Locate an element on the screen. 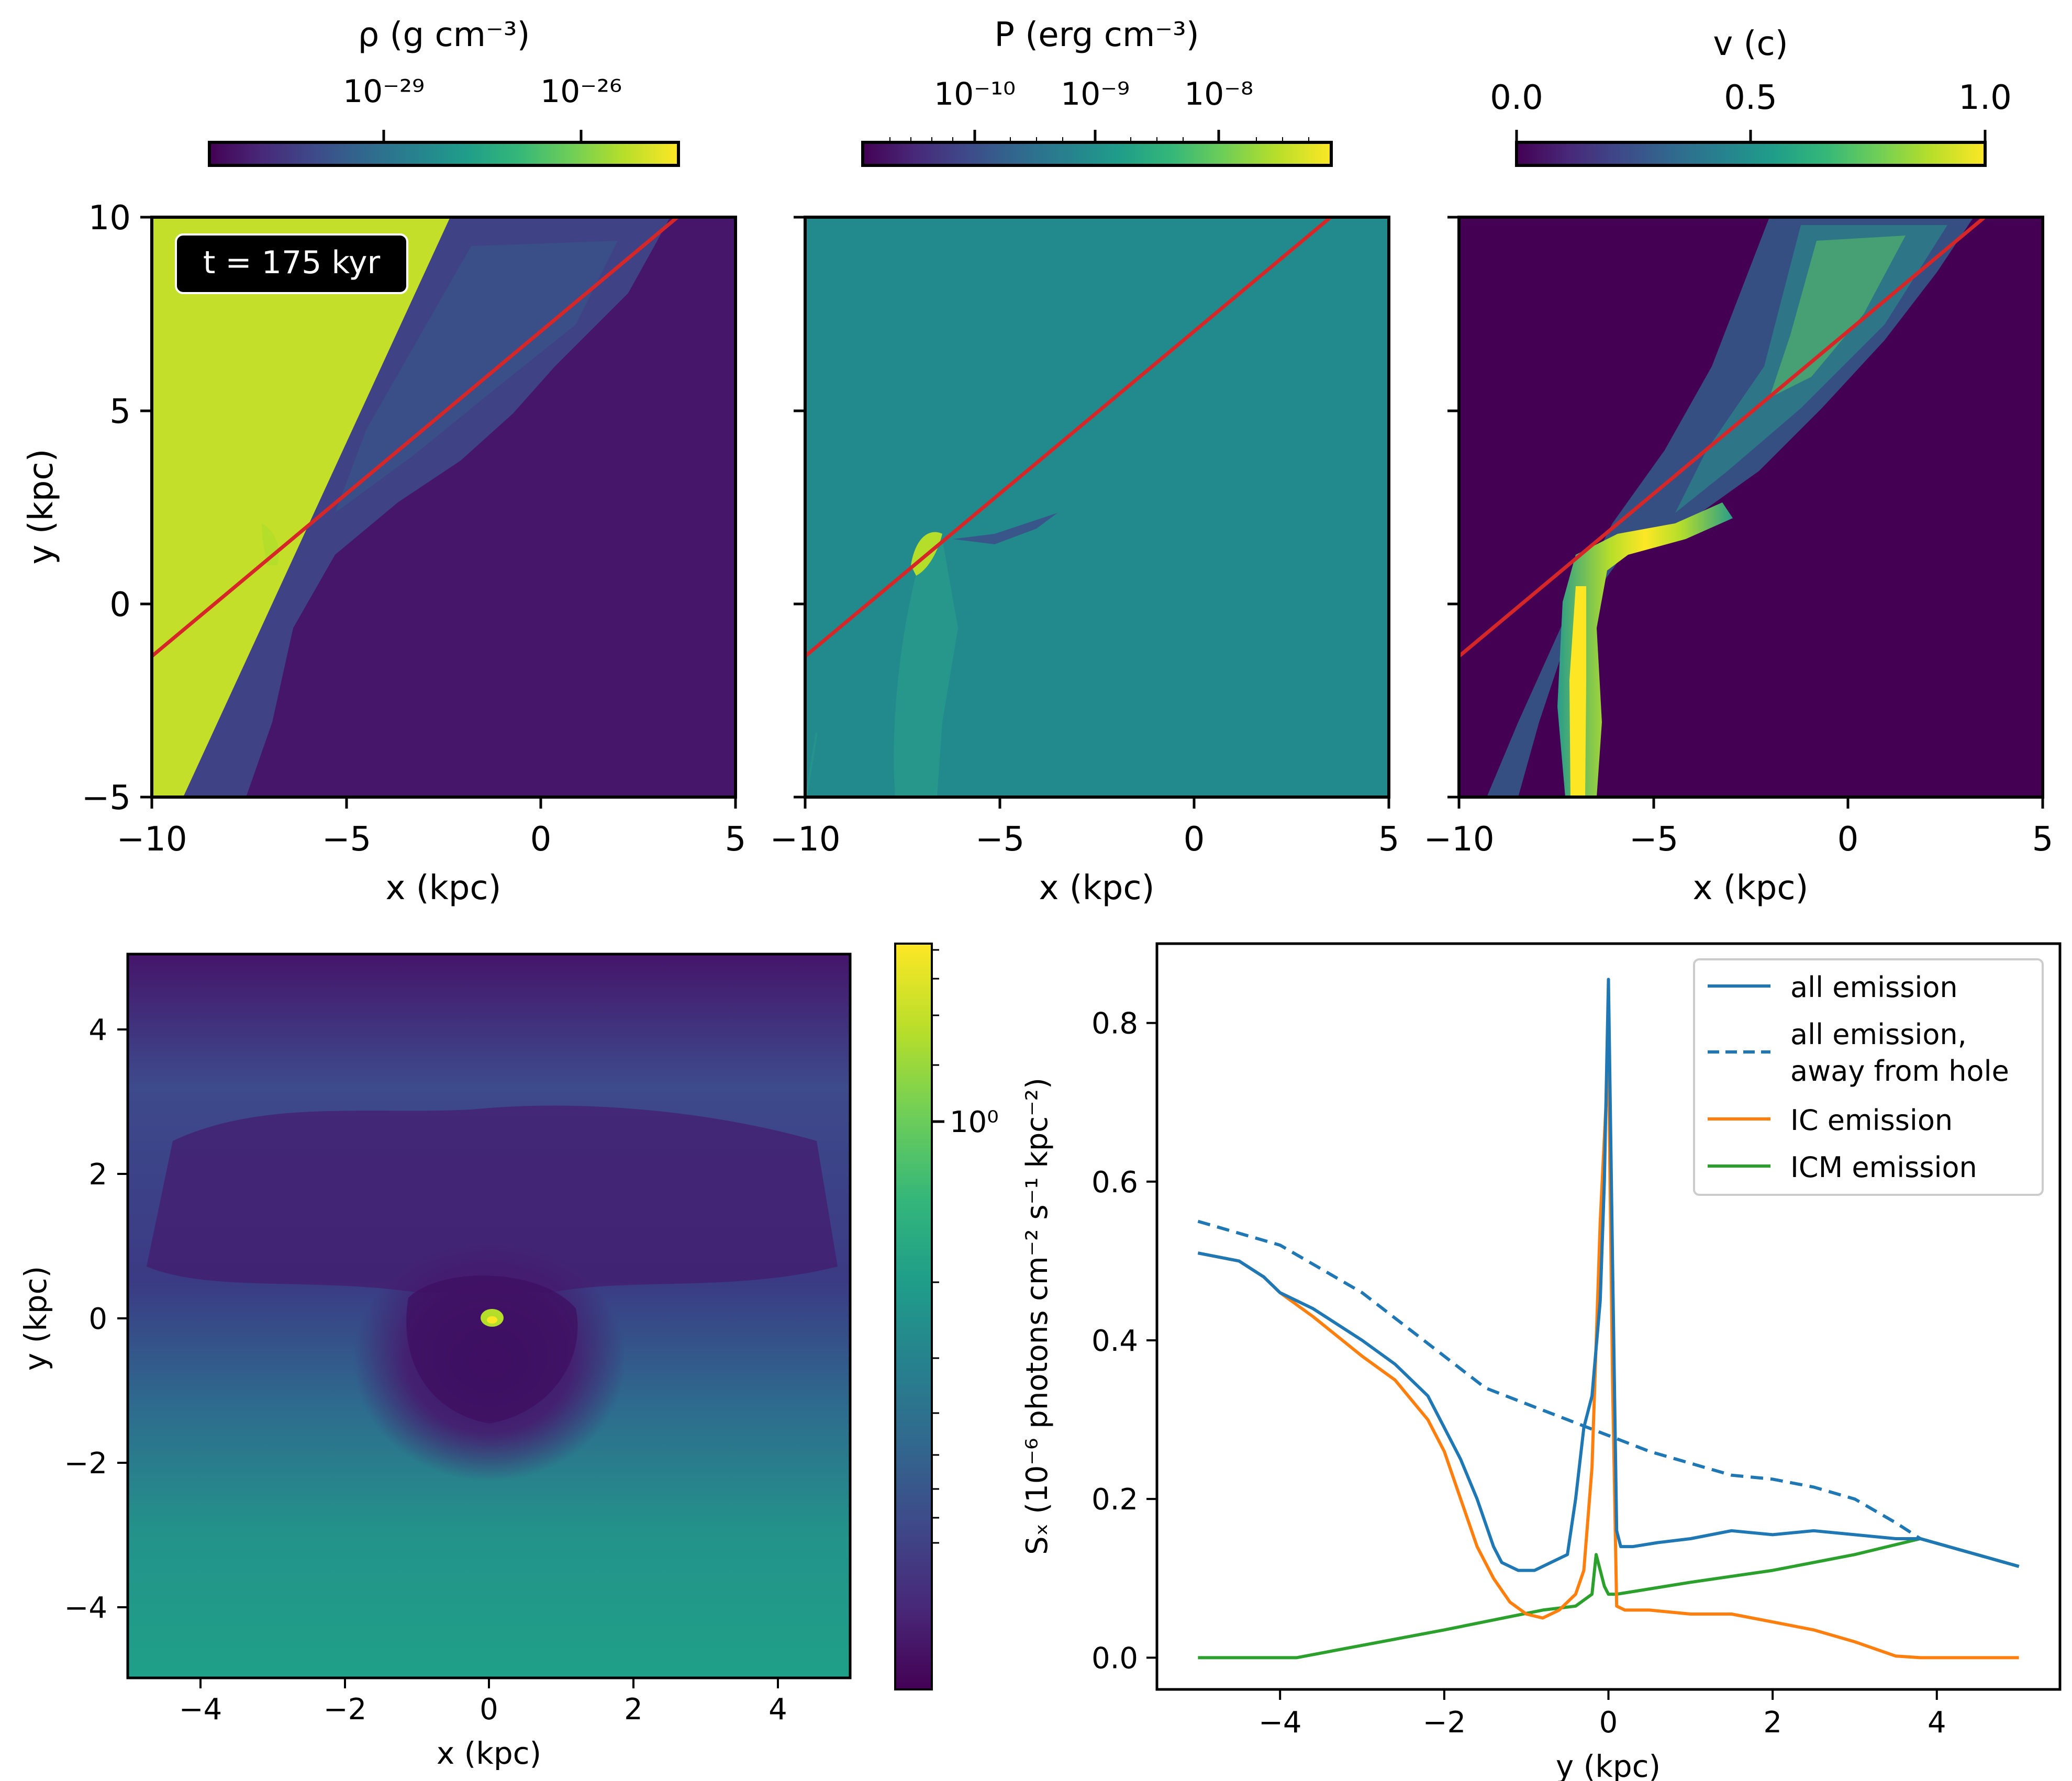 The width and height of the screenshot is (2072, 1781). chart-y-tick-label: 0.2 is located at coordinates (1115, 1500).